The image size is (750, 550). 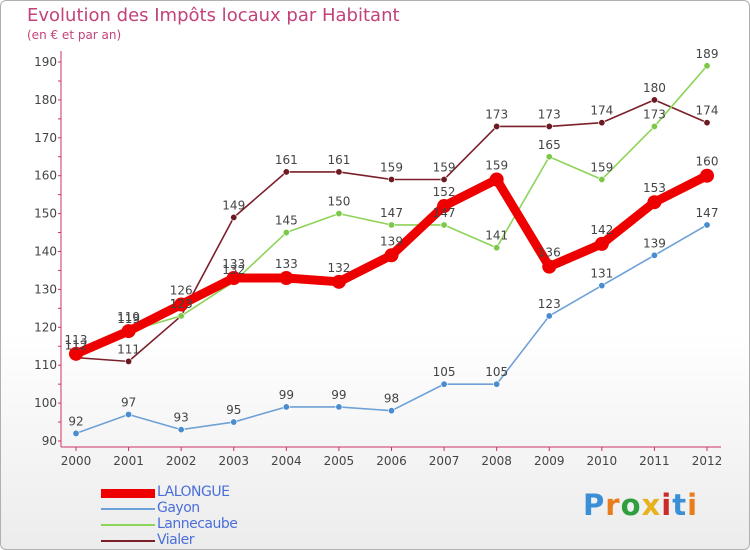 I want to click on chart-subtitle: (en € et par an), so click(x=74, y=35).